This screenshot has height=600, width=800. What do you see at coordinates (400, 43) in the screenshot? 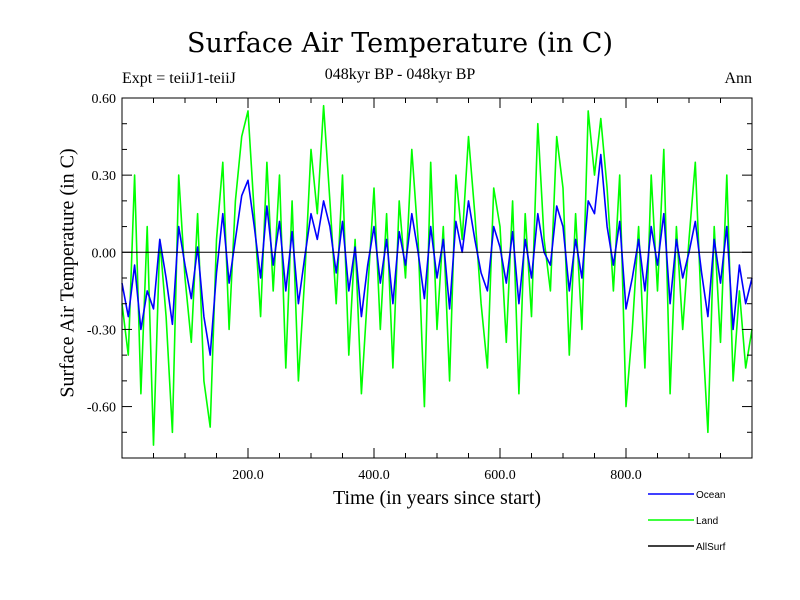
I see `chart-title: Surface Air Temperature (in C)` at bounding box center [400, 43].